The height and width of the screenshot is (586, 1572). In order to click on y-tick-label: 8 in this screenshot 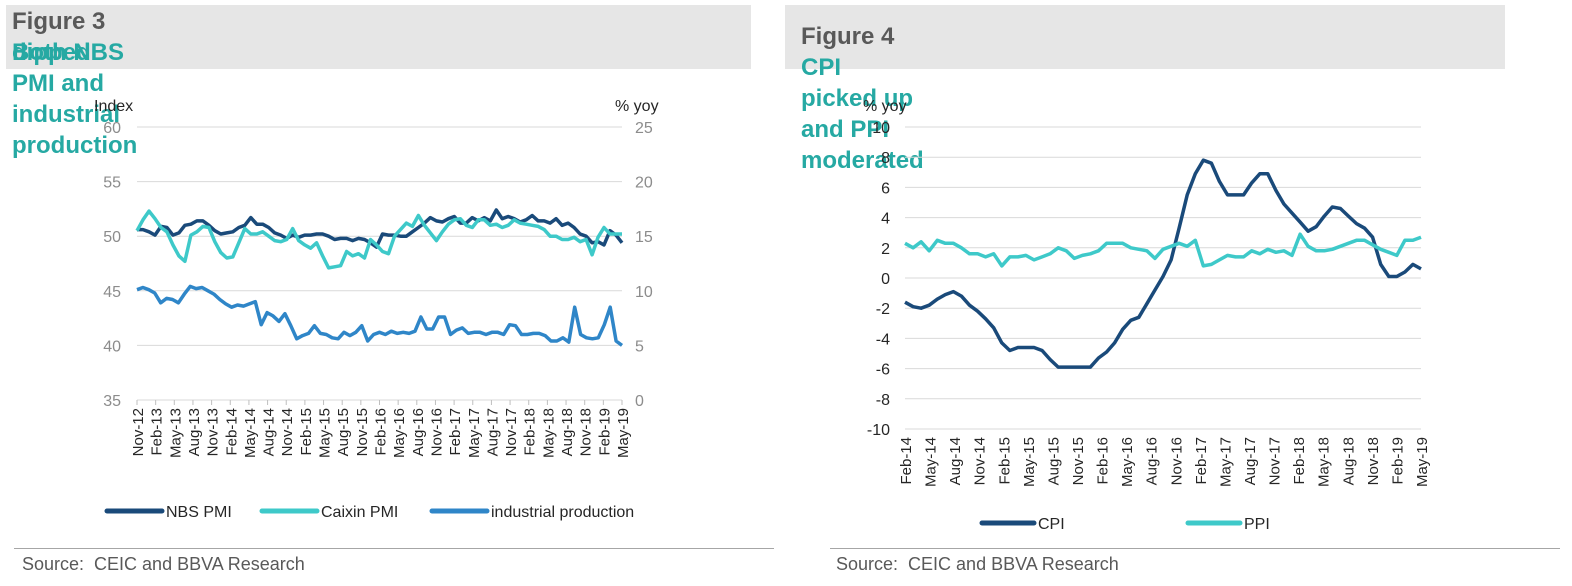, I will do `click(885, 158)`.